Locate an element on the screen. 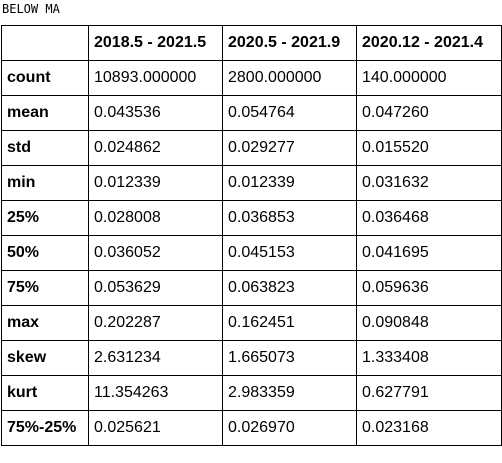  table-cell: 0.090848 is located at coordinates (429, 323).